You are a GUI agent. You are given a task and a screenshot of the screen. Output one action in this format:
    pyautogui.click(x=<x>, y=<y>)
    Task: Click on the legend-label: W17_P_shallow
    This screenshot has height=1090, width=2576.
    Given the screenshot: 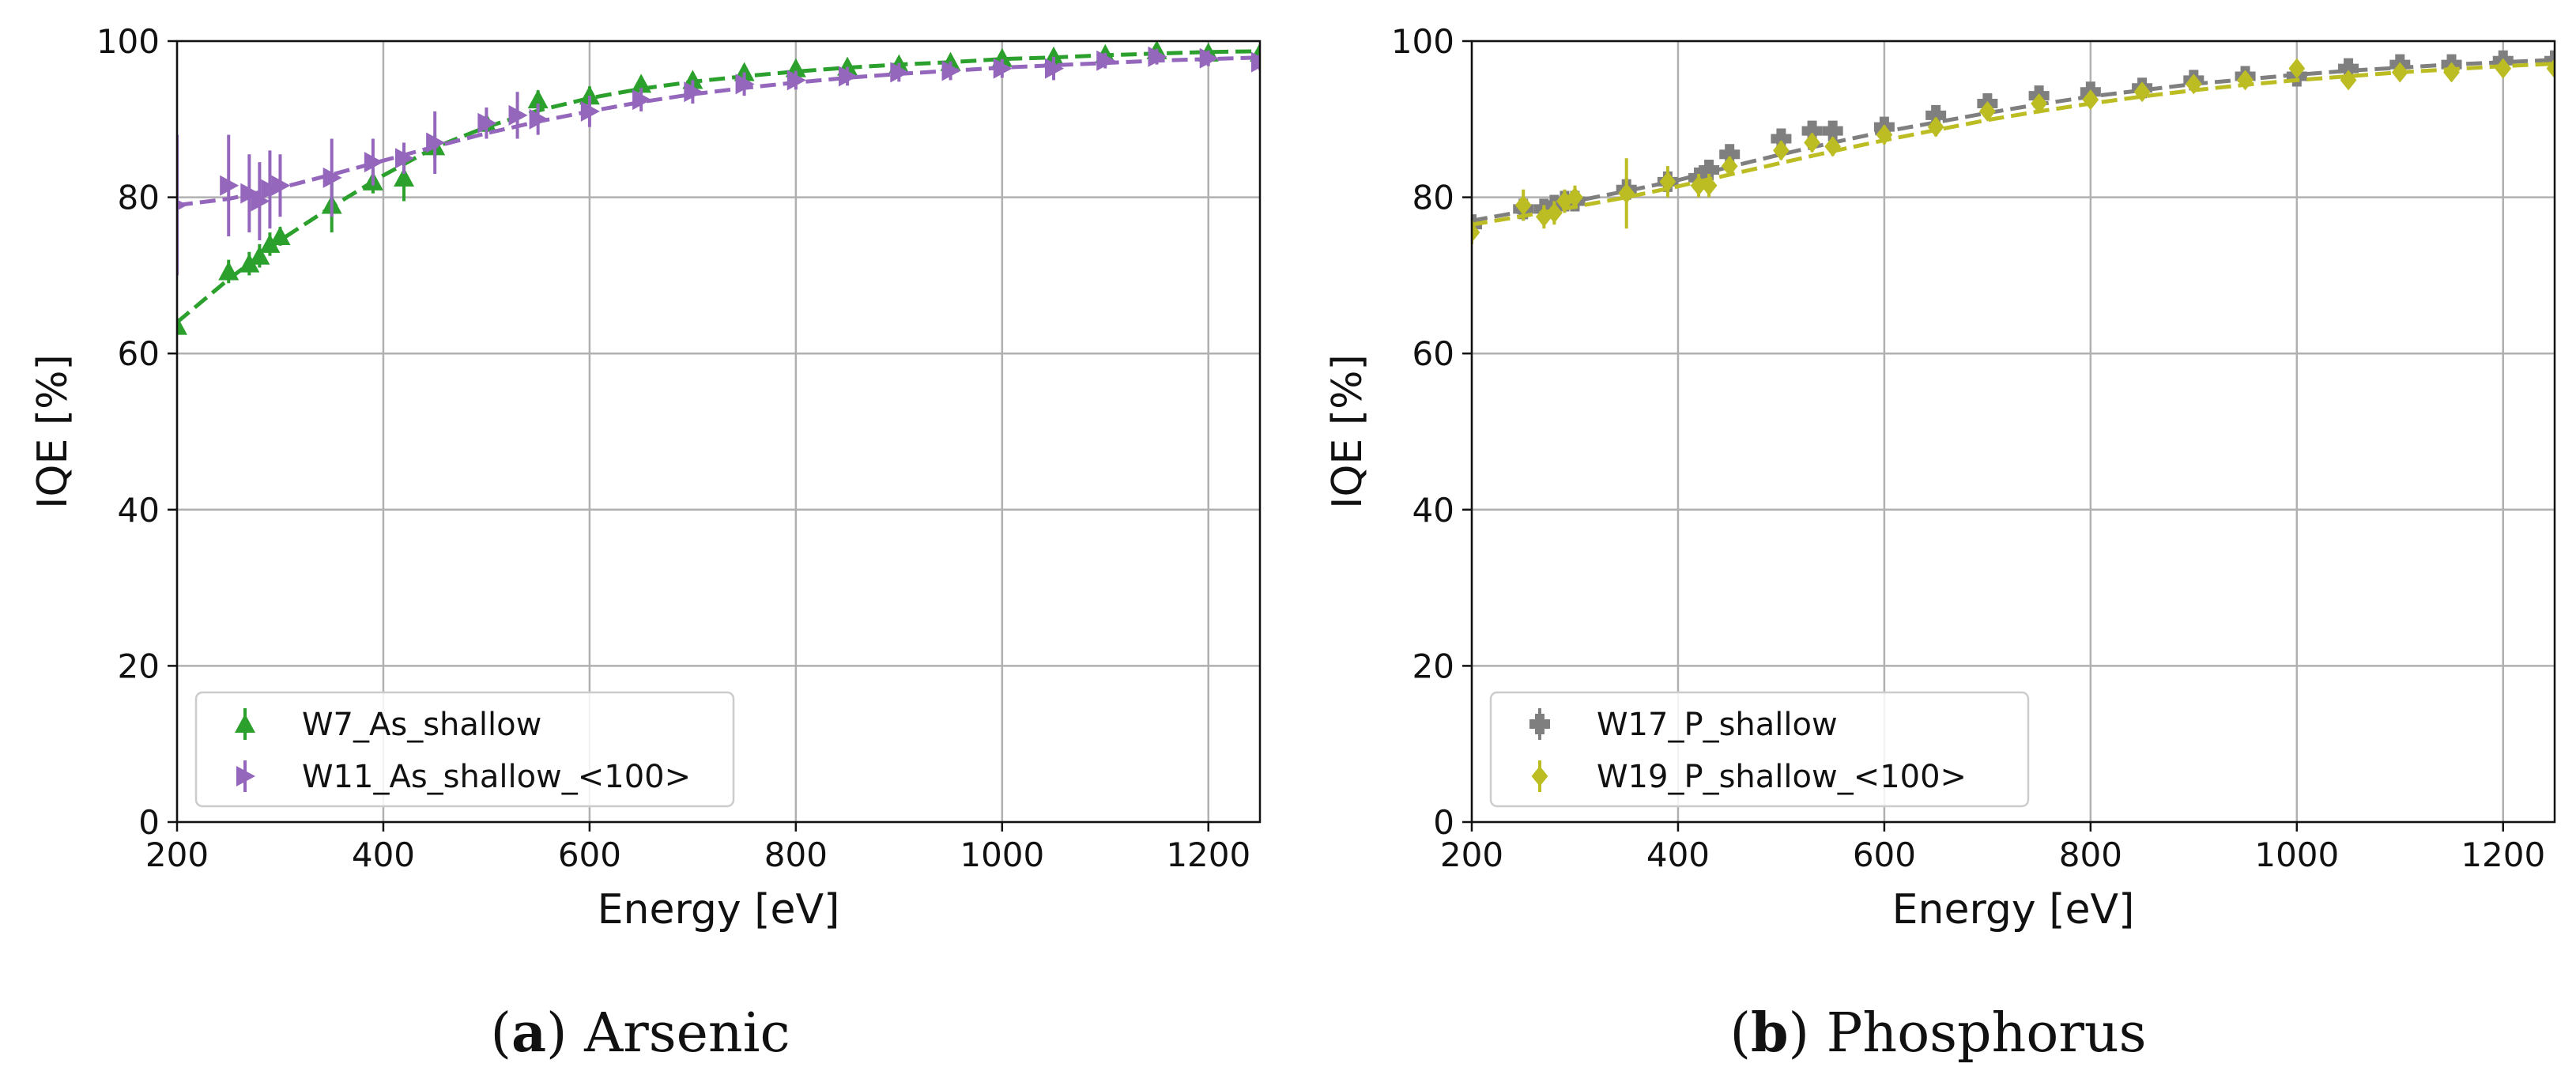 What is the action you would take?
    pyautogui.click(x=1717, y=725)
    